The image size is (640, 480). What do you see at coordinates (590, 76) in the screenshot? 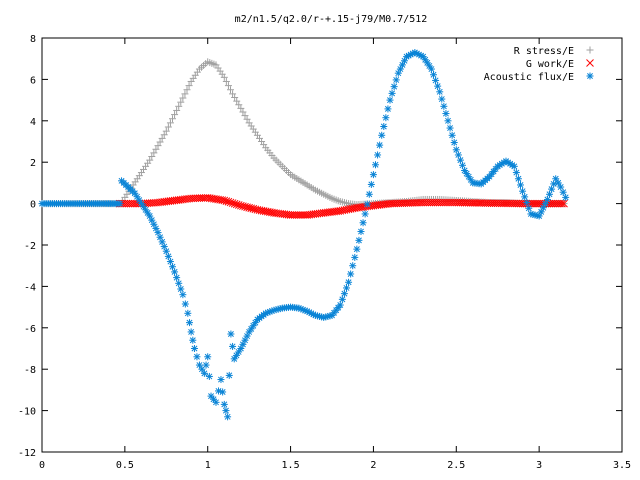
I see `legend-marker` at bounding box center [590, 76].